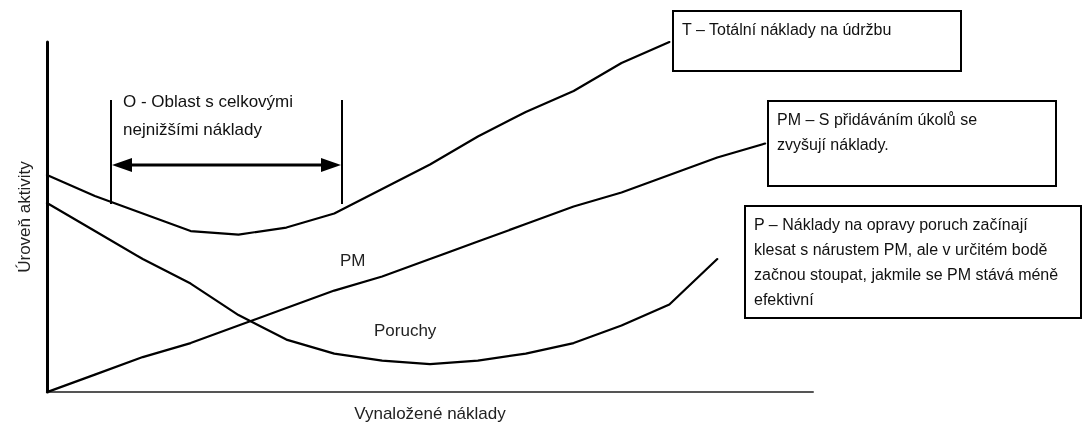 The image size is (1090, 435). Describe the element at coordinates (353, 260) in the screenshot. I see `series-label: PM` at that location.